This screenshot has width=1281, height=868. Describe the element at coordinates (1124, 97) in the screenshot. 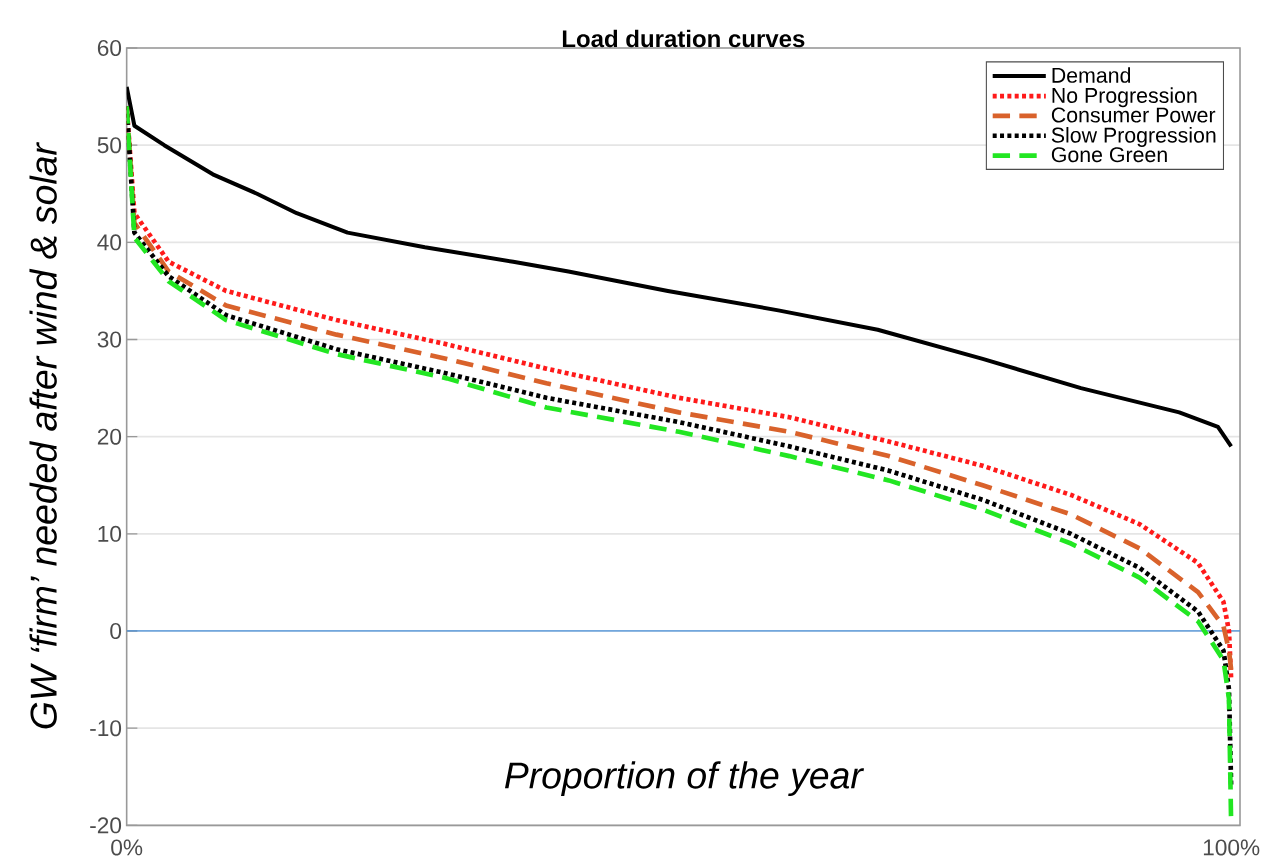

I see `legend-label: No Progression` at that location.